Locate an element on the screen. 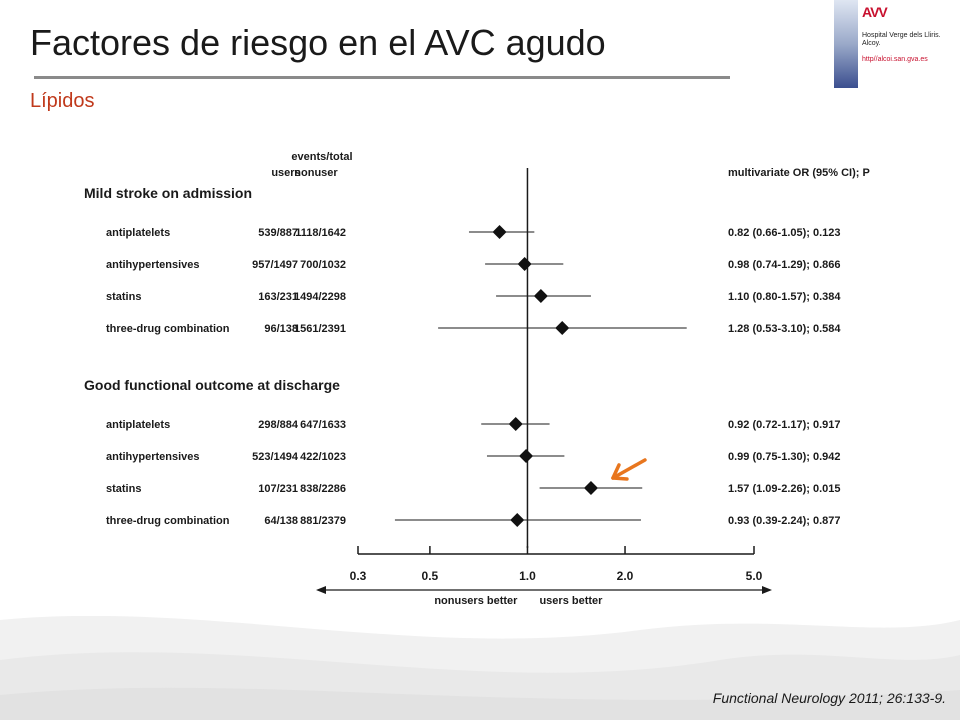  x-tick-label: 5.0 is located at coordinates (754, 576).